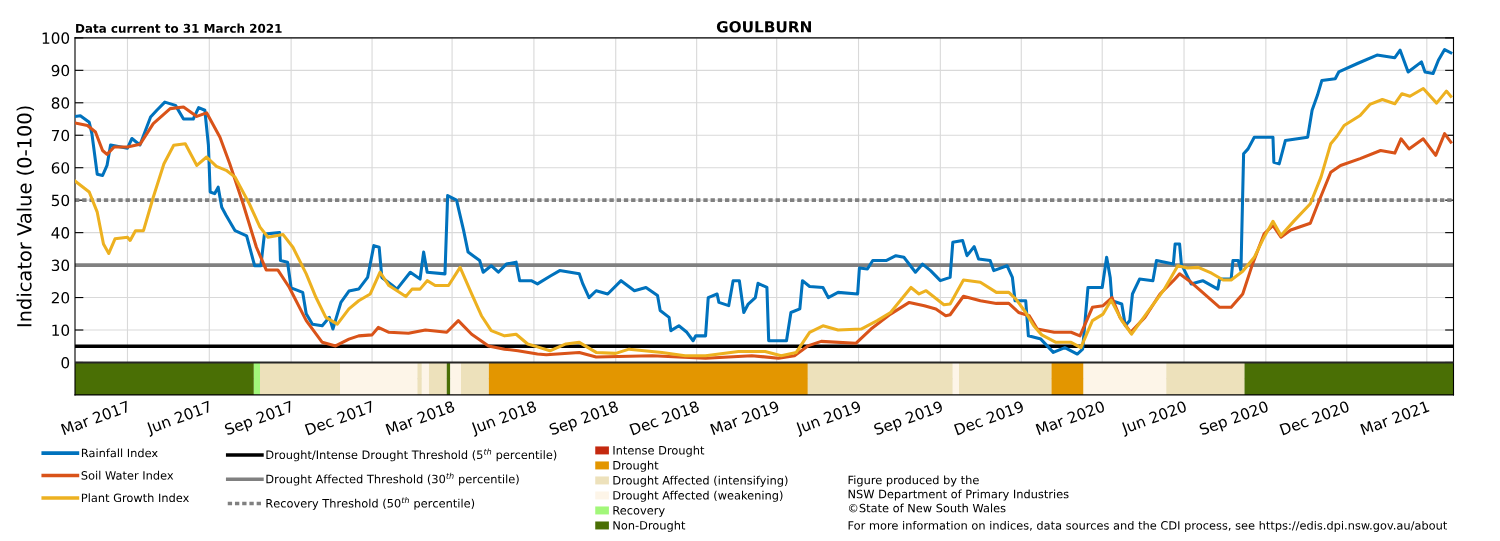 This screenshot has width=1500, height=541. Describe the element at coordinates (636, 466) in the screenshot. I see `legend-label: Drought` at that location.